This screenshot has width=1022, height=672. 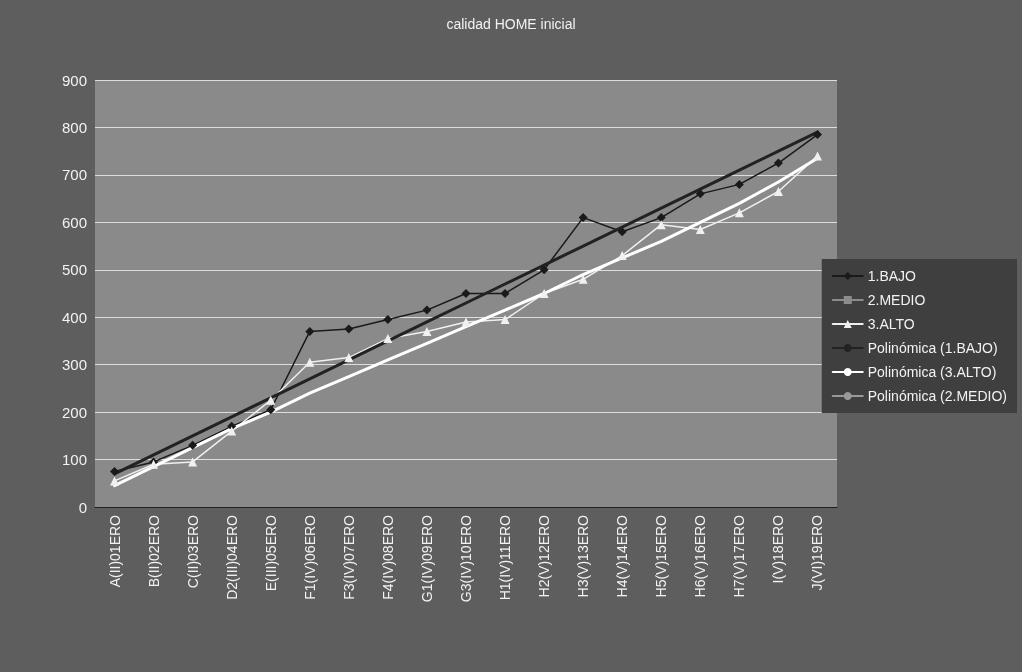 I want to click on legend-label: Polinómica (2.MEDIO), so click(x=937, y=396).